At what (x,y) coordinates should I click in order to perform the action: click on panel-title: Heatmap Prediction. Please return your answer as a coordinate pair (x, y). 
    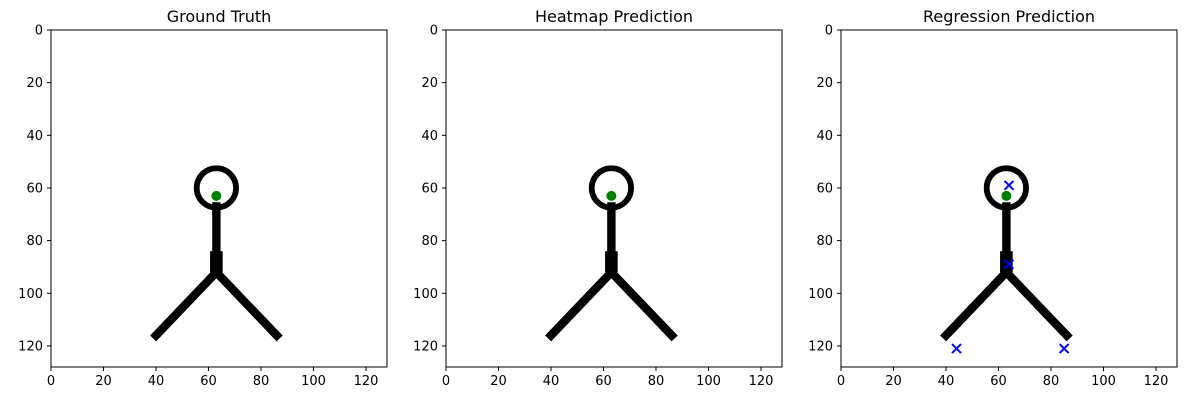
    Looking at the image, I should click on (614, 16).